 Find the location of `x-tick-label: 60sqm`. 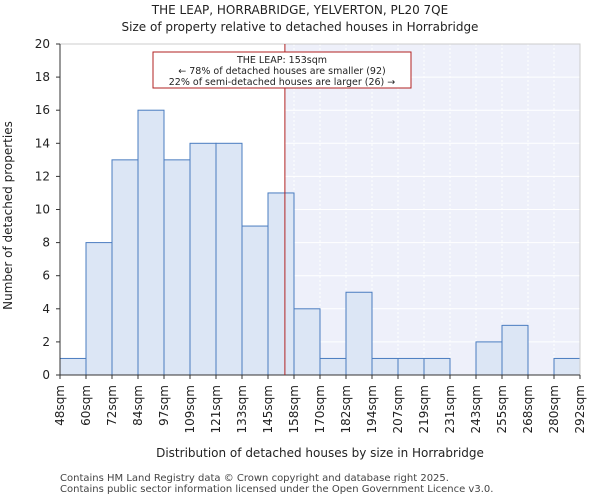

x-tick-label: 60sqm is located at coordinates (86, 405).